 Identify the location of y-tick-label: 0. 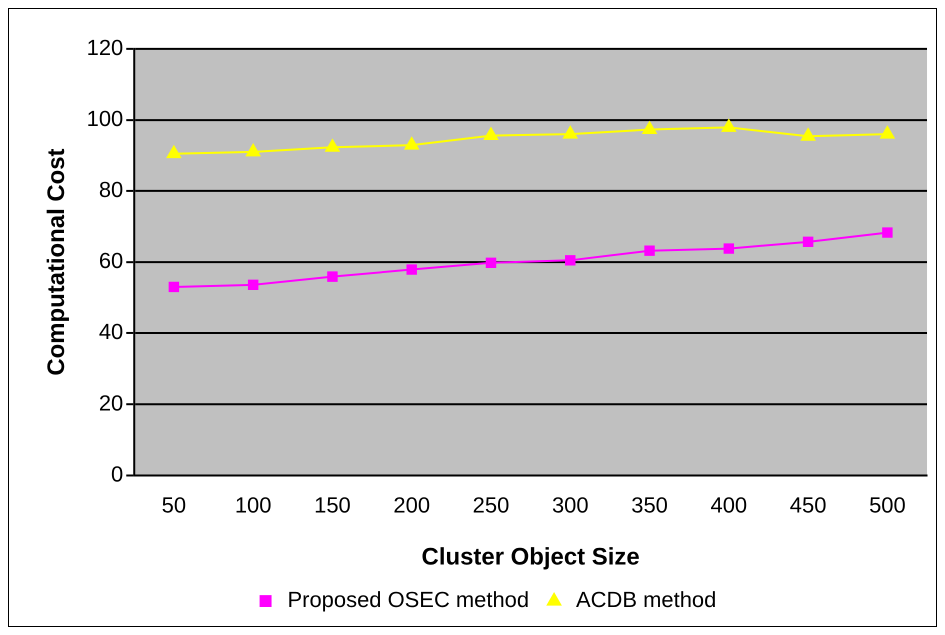
(117, 473).